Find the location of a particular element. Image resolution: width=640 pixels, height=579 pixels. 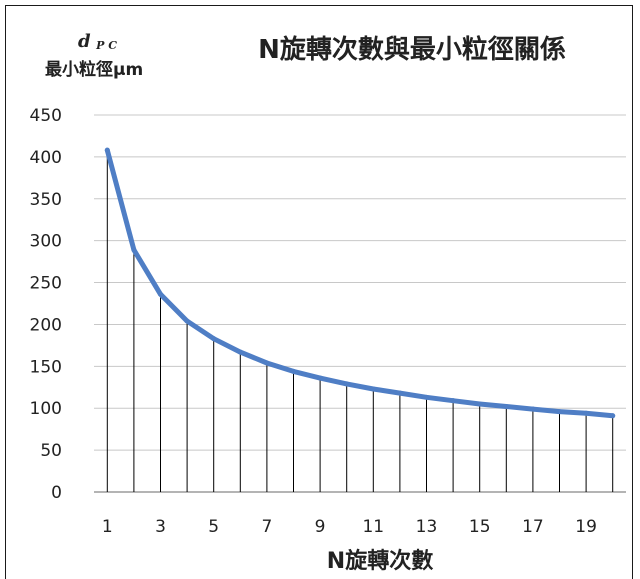

y-tick-label: 200 is located at coordinates (46, 325).